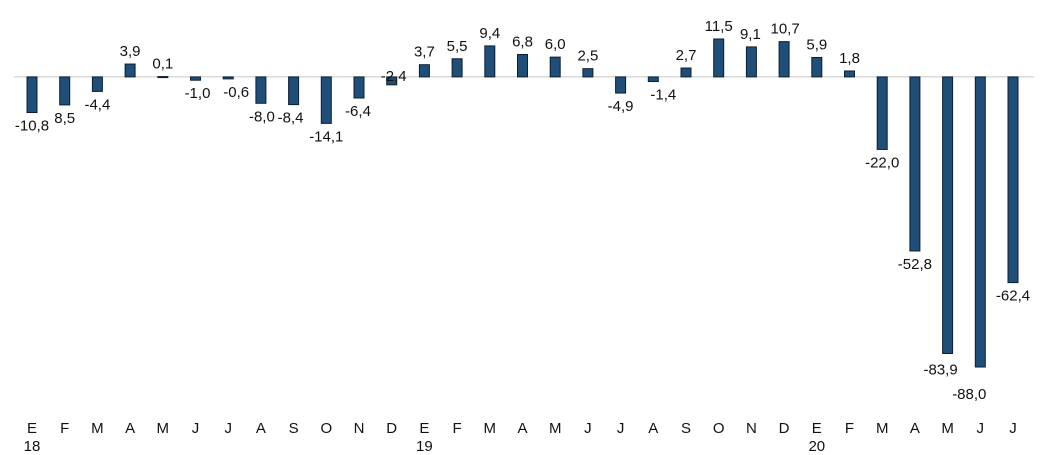 This screenshot has width=1042, height=455. What do you see at coordinates (686, 428) in the screenshot?
I see `month-label-21: S` at bounding box center [686, 428].